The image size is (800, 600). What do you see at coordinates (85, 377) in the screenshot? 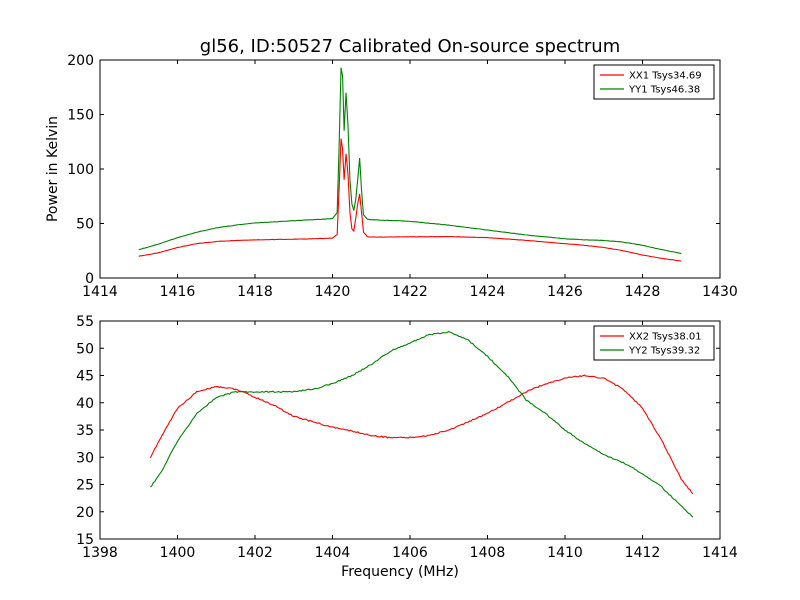
I see `y-tick-label: 45` at bounding box center [85, 377].